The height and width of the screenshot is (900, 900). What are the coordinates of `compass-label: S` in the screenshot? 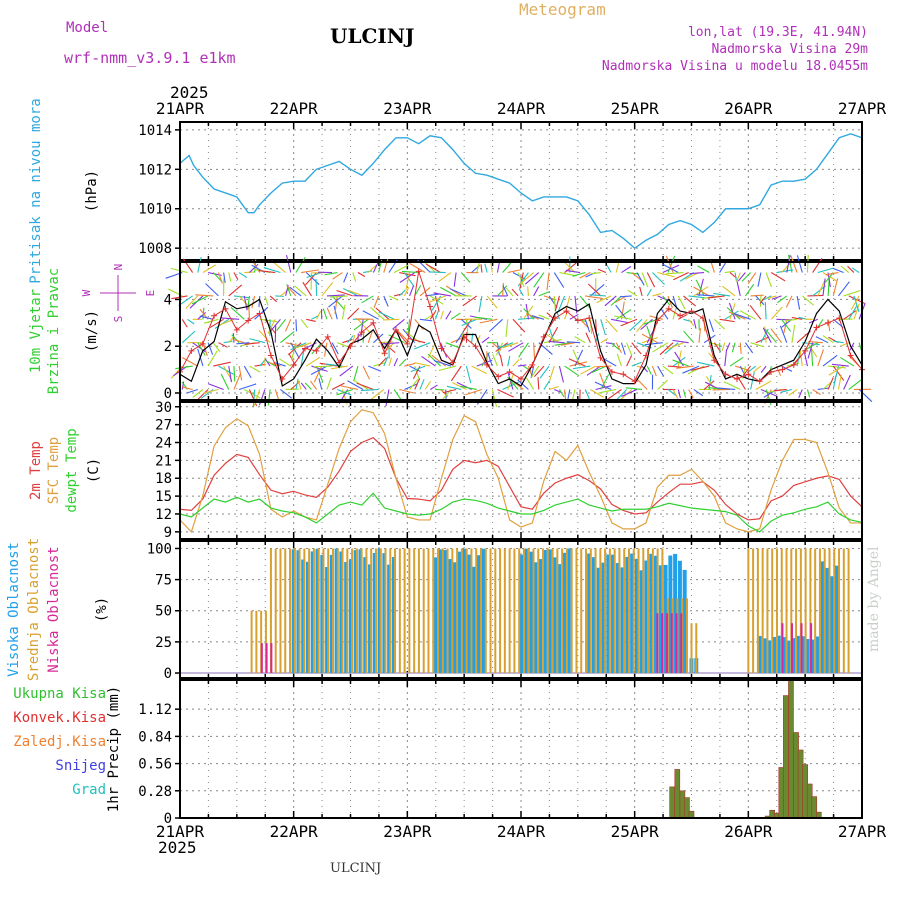 It's located at (118, 319).